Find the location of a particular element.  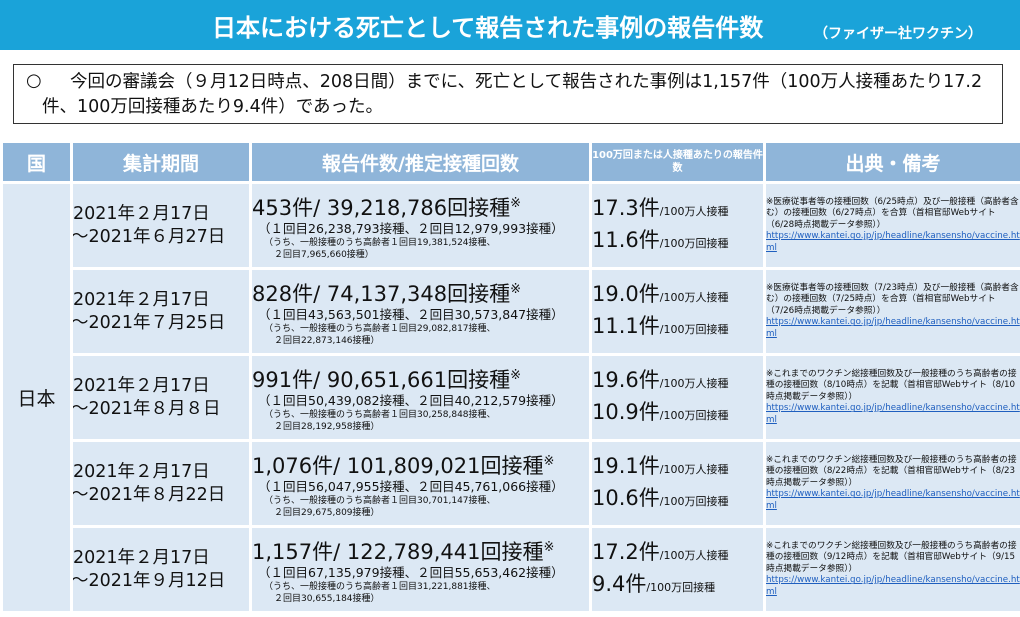

elderly-breakdown-2: ２回目28,192,958接種） is located at coordinates (327, 426).